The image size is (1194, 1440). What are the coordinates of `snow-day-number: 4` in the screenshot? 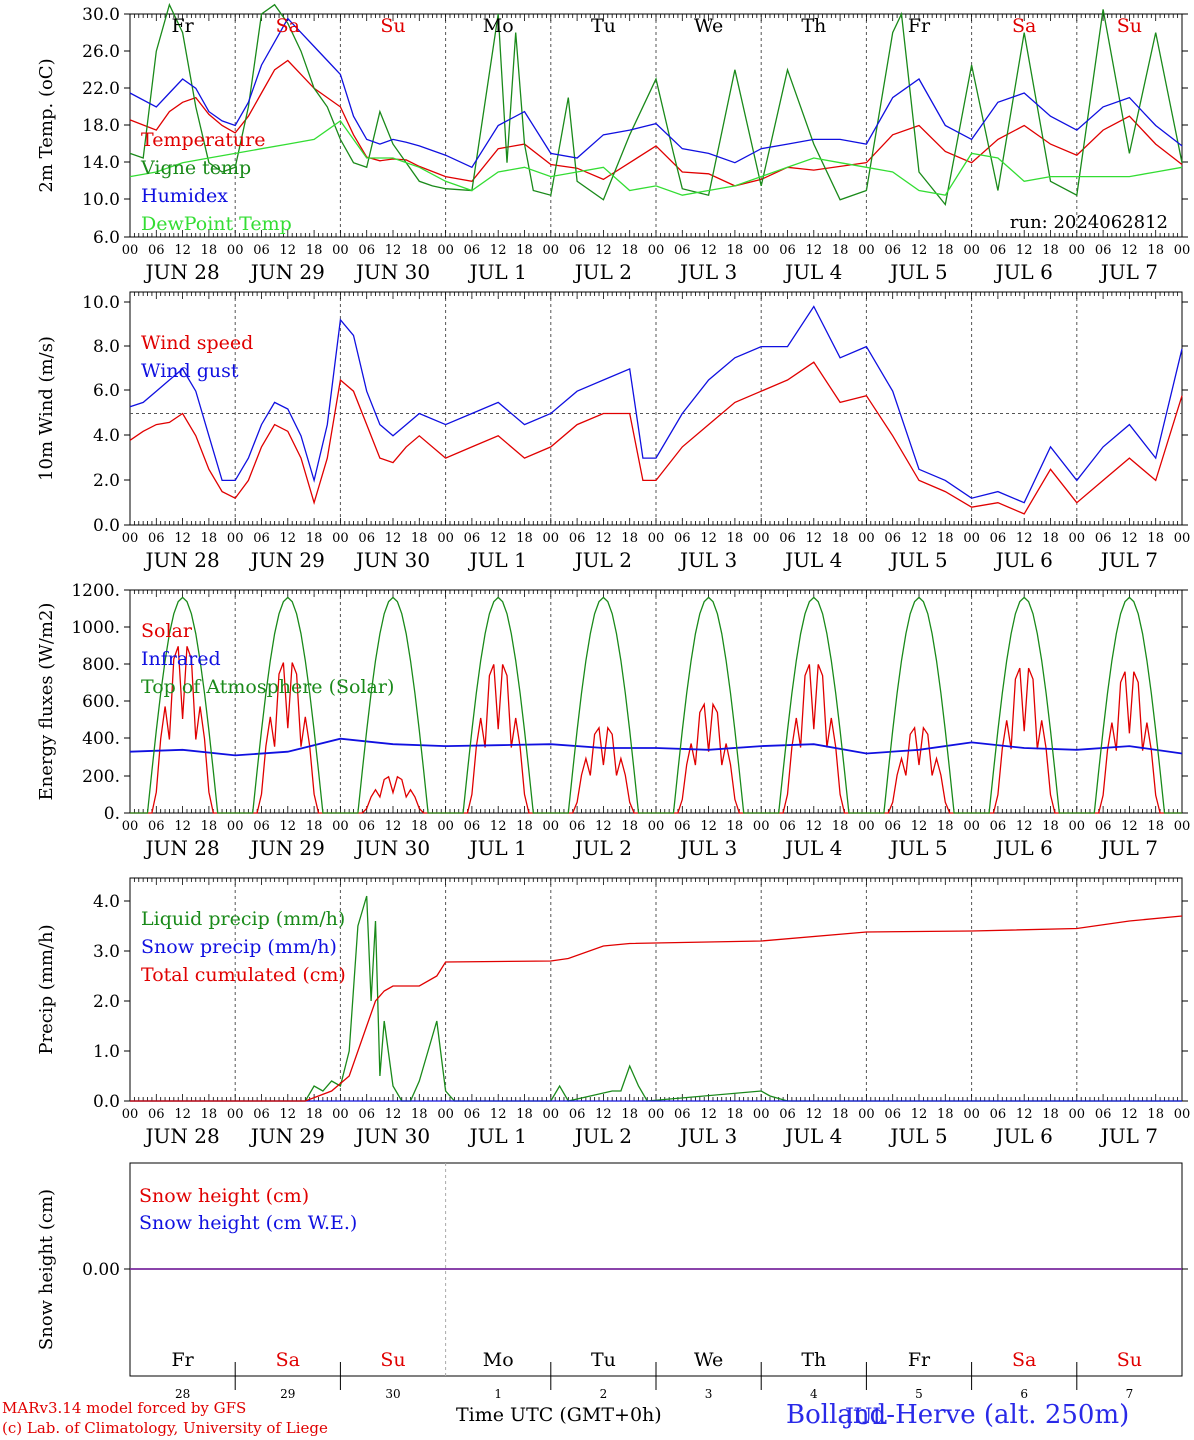 It's located at (814, 1394).